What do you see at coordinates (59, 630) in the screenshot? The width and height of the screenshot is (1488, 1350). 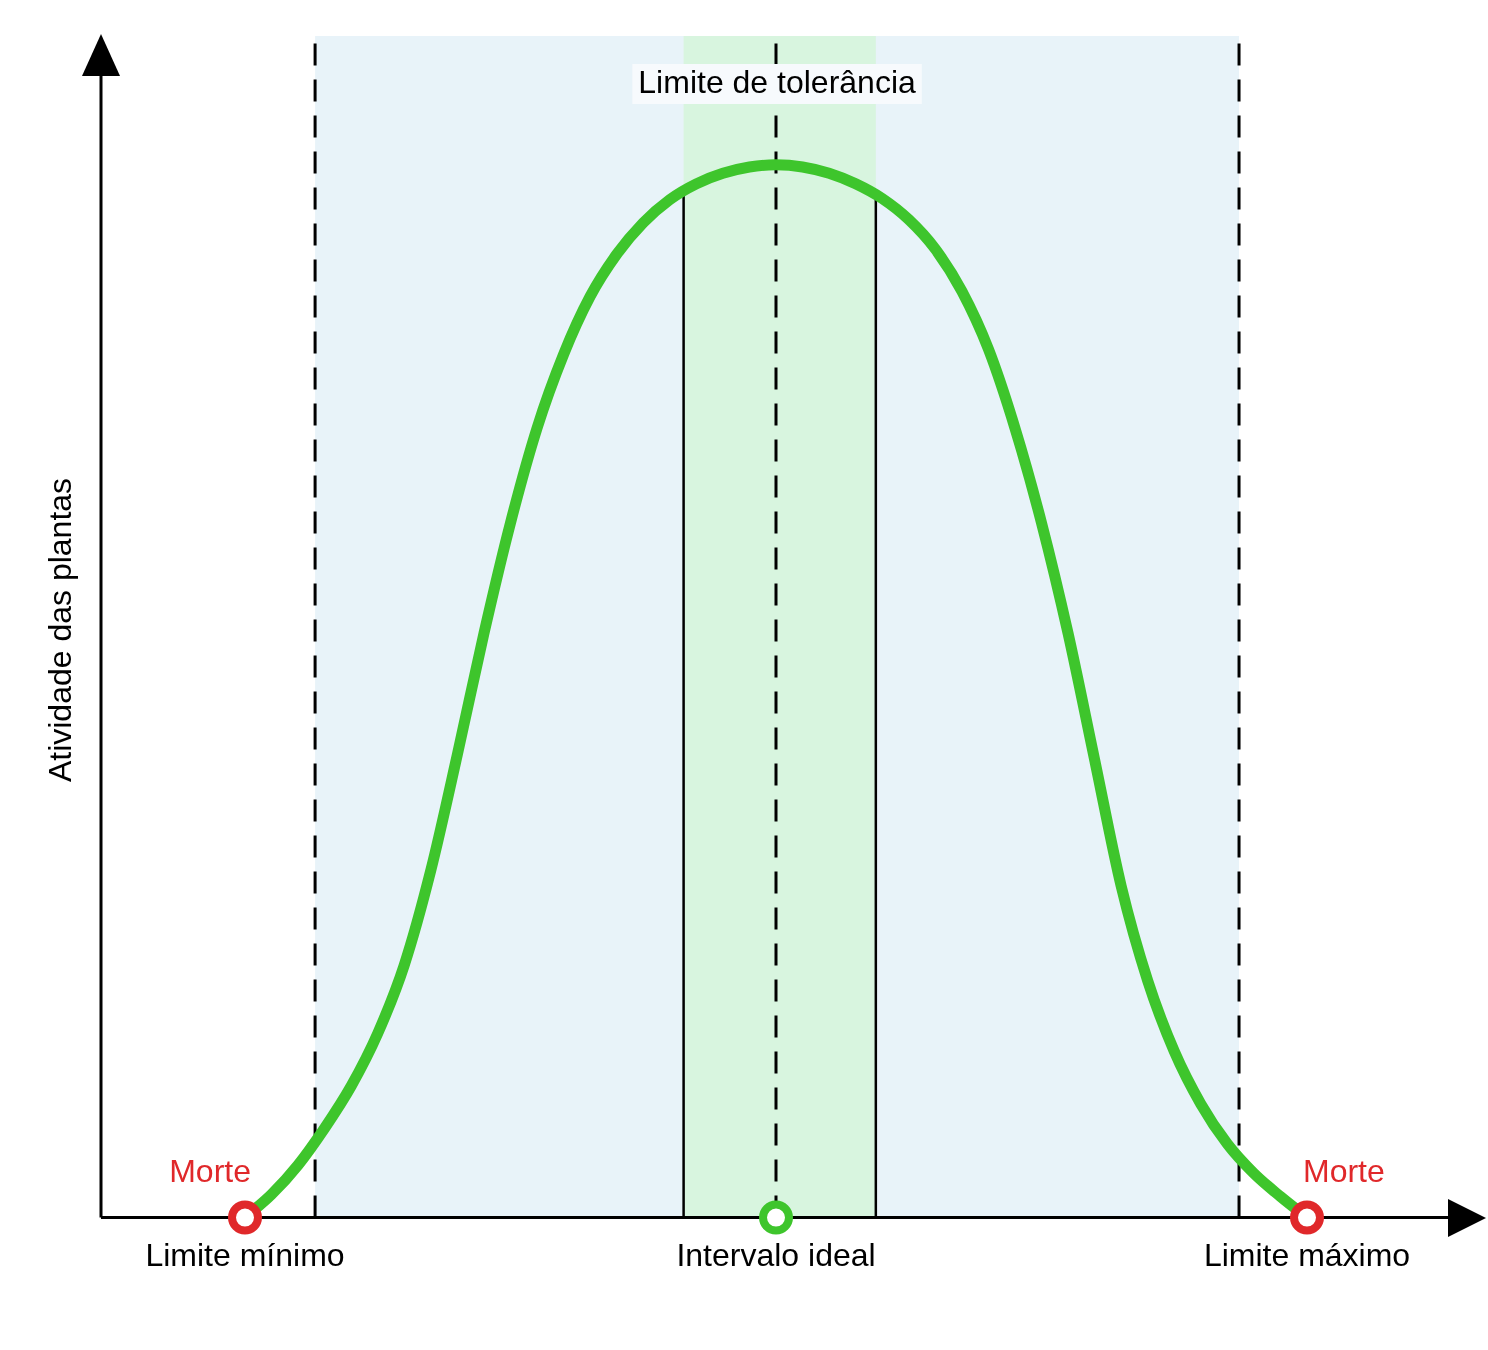 I see `y-axis-title: Atividade das plantas` at bounding box center [59, 630].